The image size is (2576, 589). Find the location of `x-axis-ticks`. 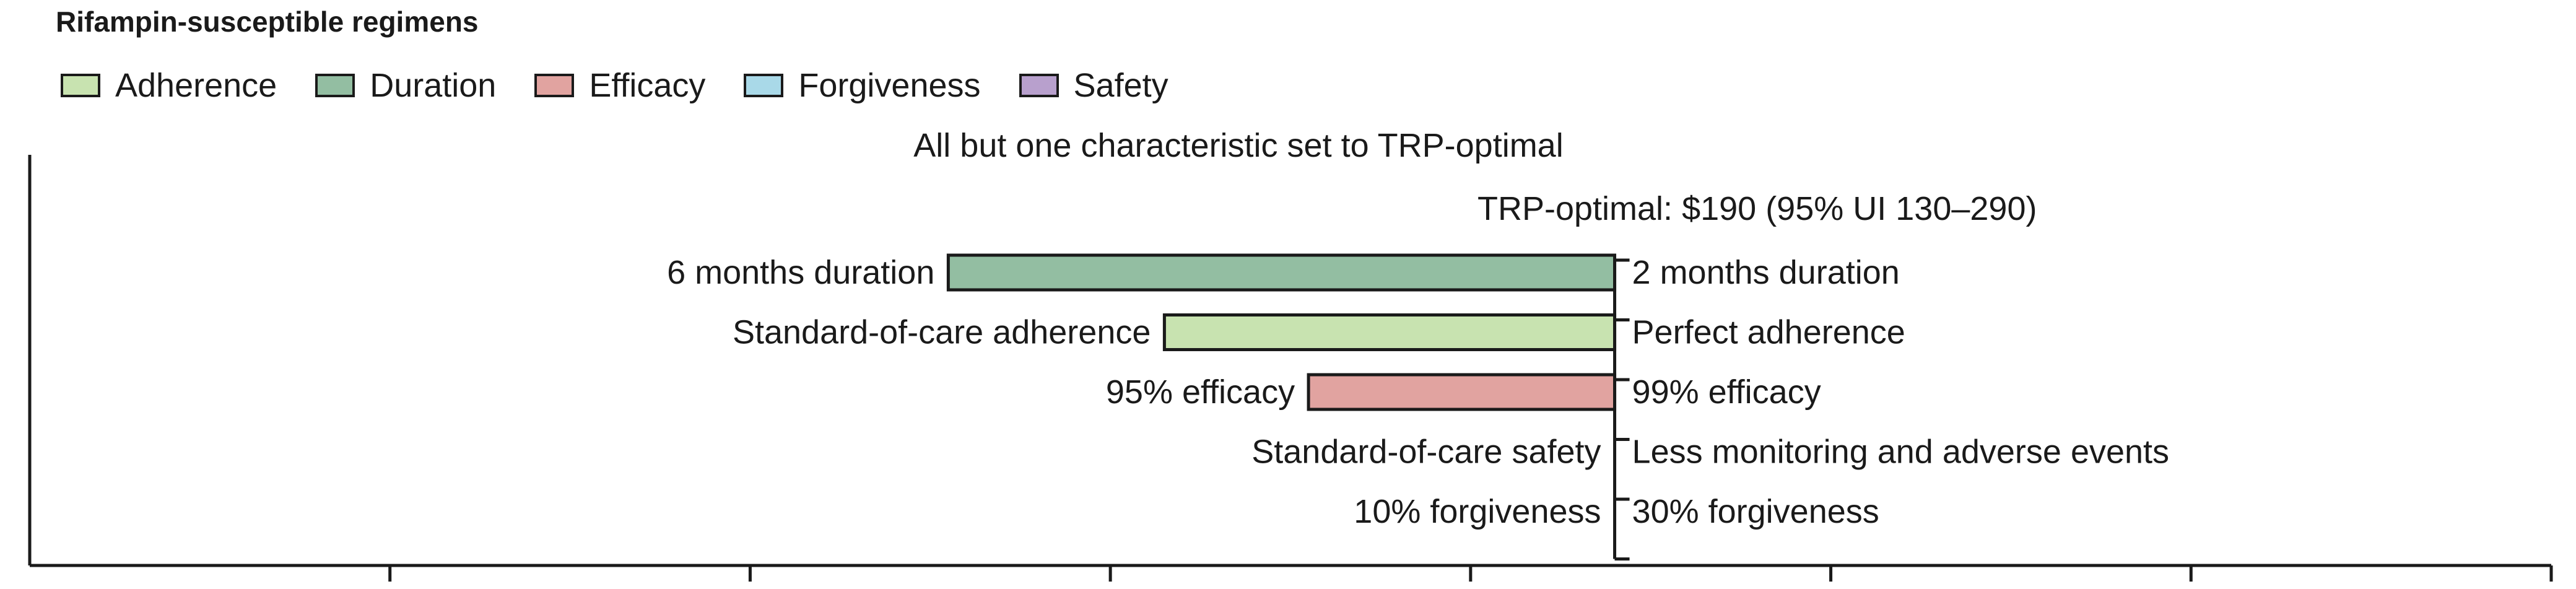

x-axis-ticks is located at coordinates (1470, 574).